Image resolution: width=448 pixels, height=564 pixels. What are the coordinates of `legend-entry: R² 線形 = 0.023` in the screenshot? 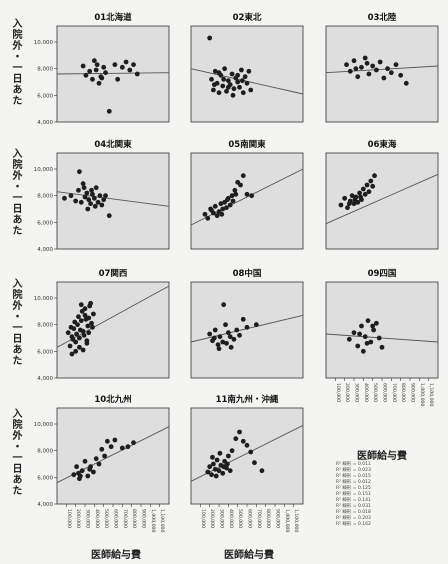 It's located at (353, 470).